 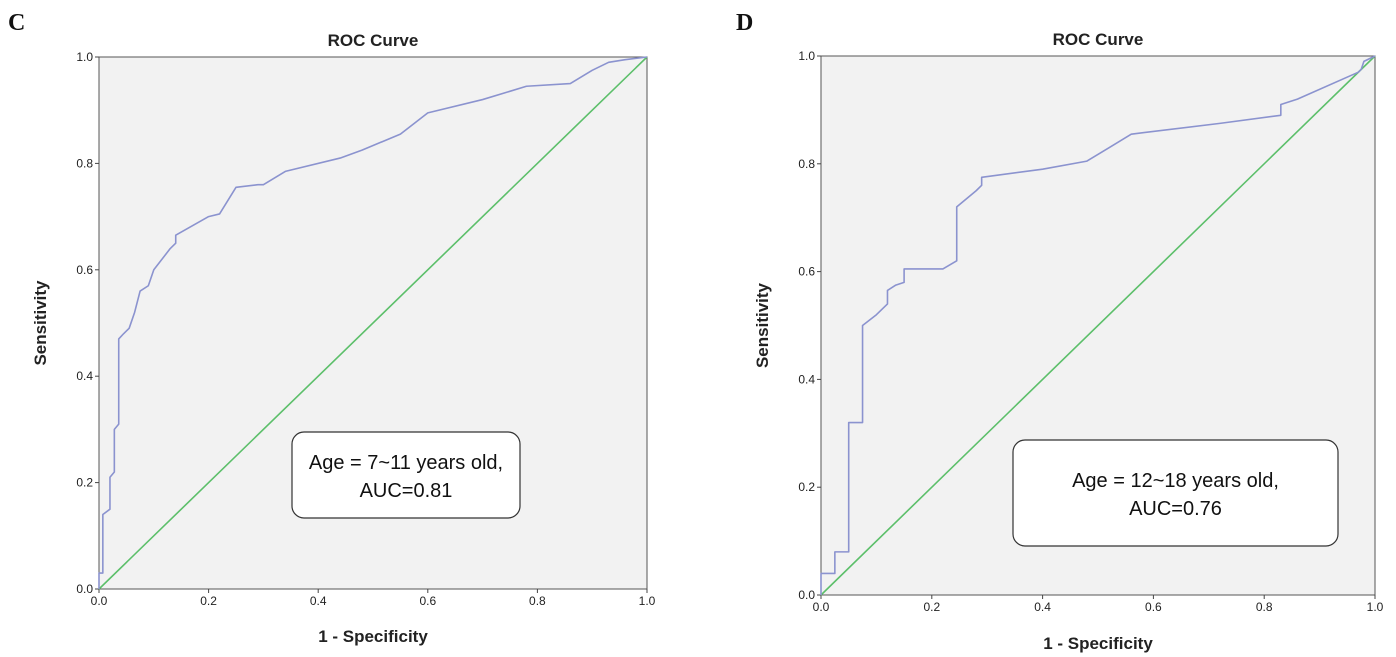 What do you see at coordinates (1175, 481) in the screenshot?
I see `annotation-age: Age = 12~18 years old,` at bounding box center [1175, 481].